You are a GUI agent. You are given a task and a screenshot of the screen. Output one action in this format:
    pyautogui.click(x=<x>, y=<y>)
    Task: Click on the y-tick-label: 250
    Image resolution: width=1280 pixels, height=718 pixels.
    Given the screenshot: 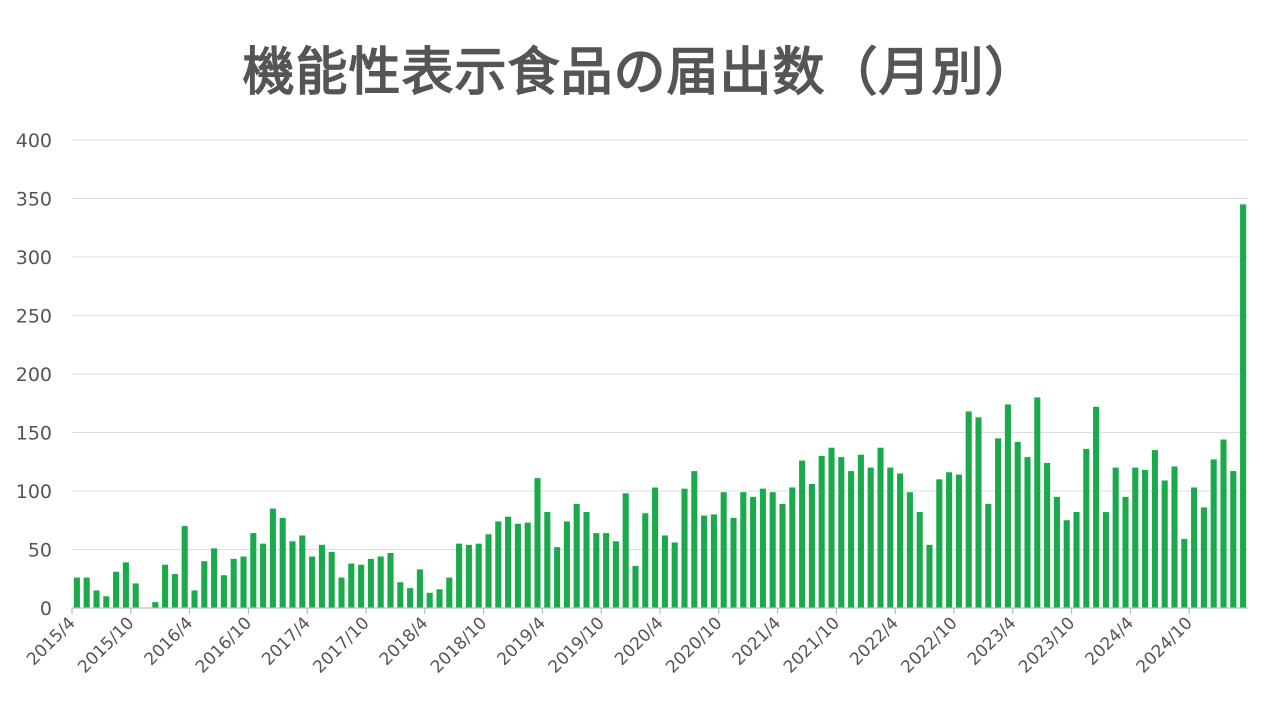 What is the action you would take?
    pyautogui.click(x=34, y=317)
    